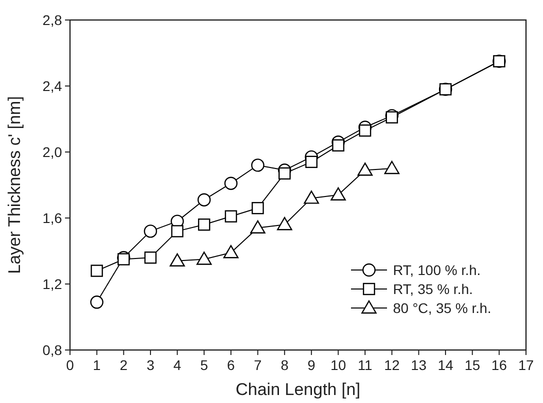 The height and width of the screenshot is (403, 543). I want to click on x-tick-label: 4, so click(177, 365).